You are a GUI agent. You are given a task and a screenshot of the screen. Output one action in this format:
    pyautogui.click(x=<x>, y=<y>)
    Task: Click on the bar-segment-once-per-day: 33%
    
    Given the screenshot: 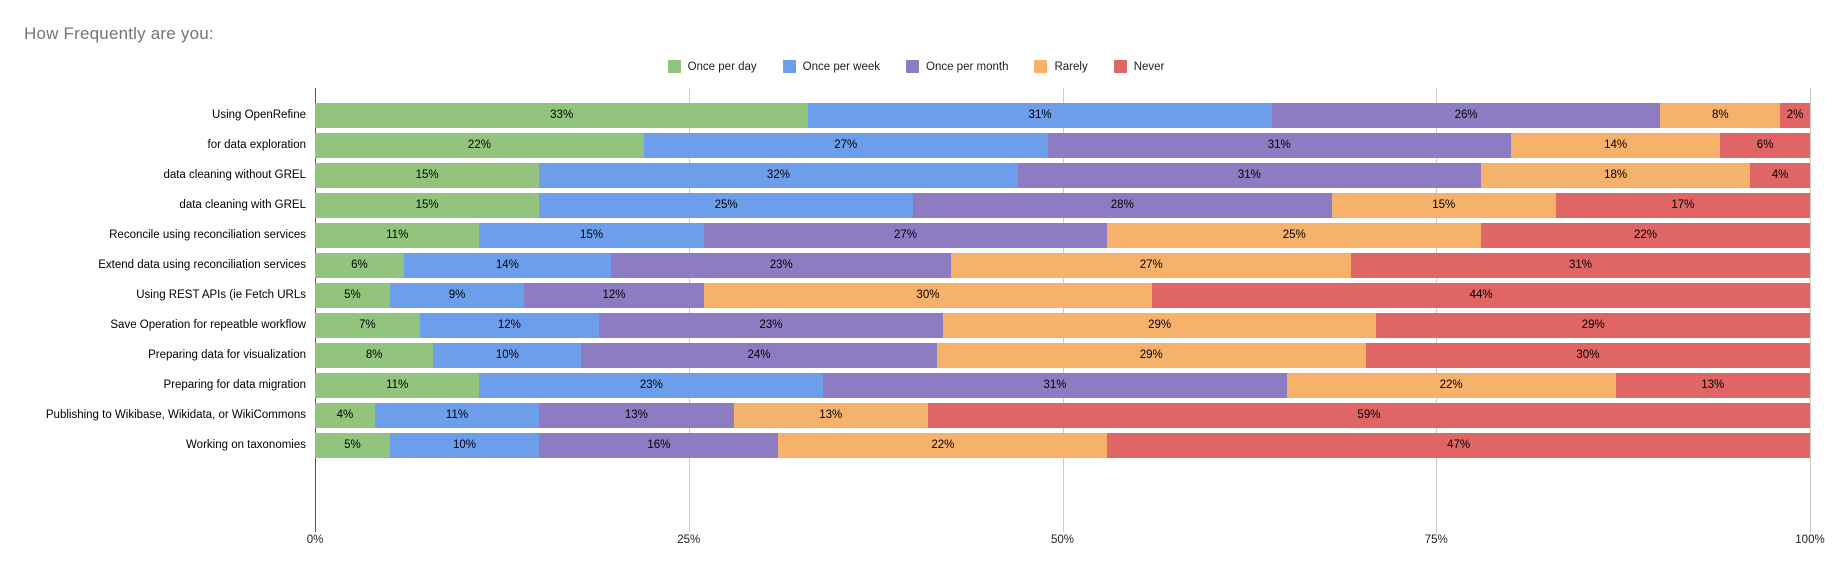 What is the action you would take?
    pyautogui.click(x=562, y=115)
    